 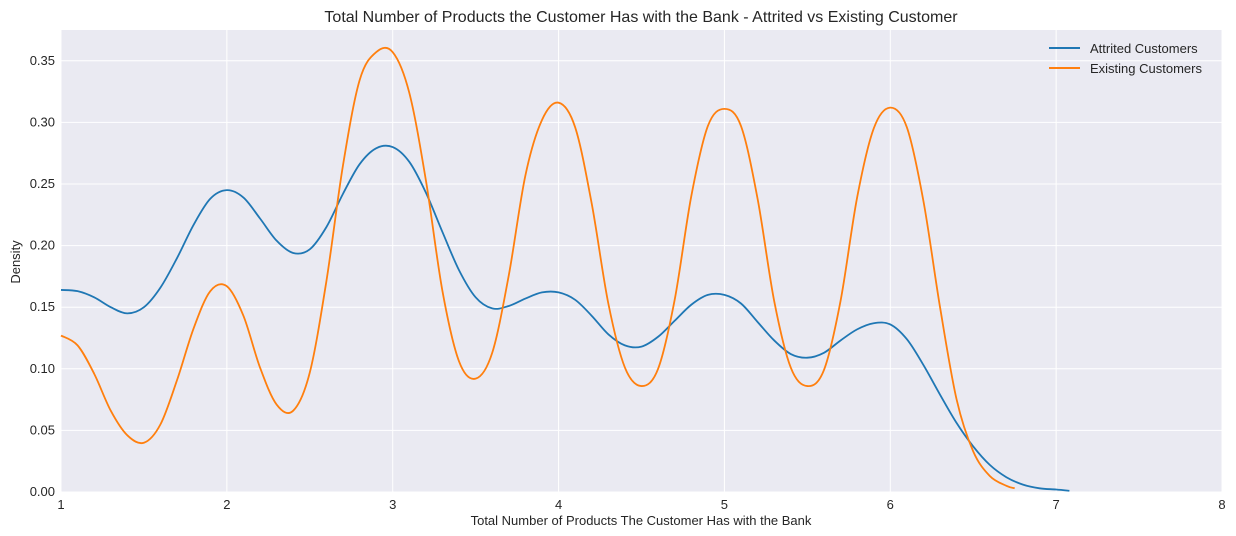 I want to click on y-tick-label: 0.00, so click(x=42, y=491).